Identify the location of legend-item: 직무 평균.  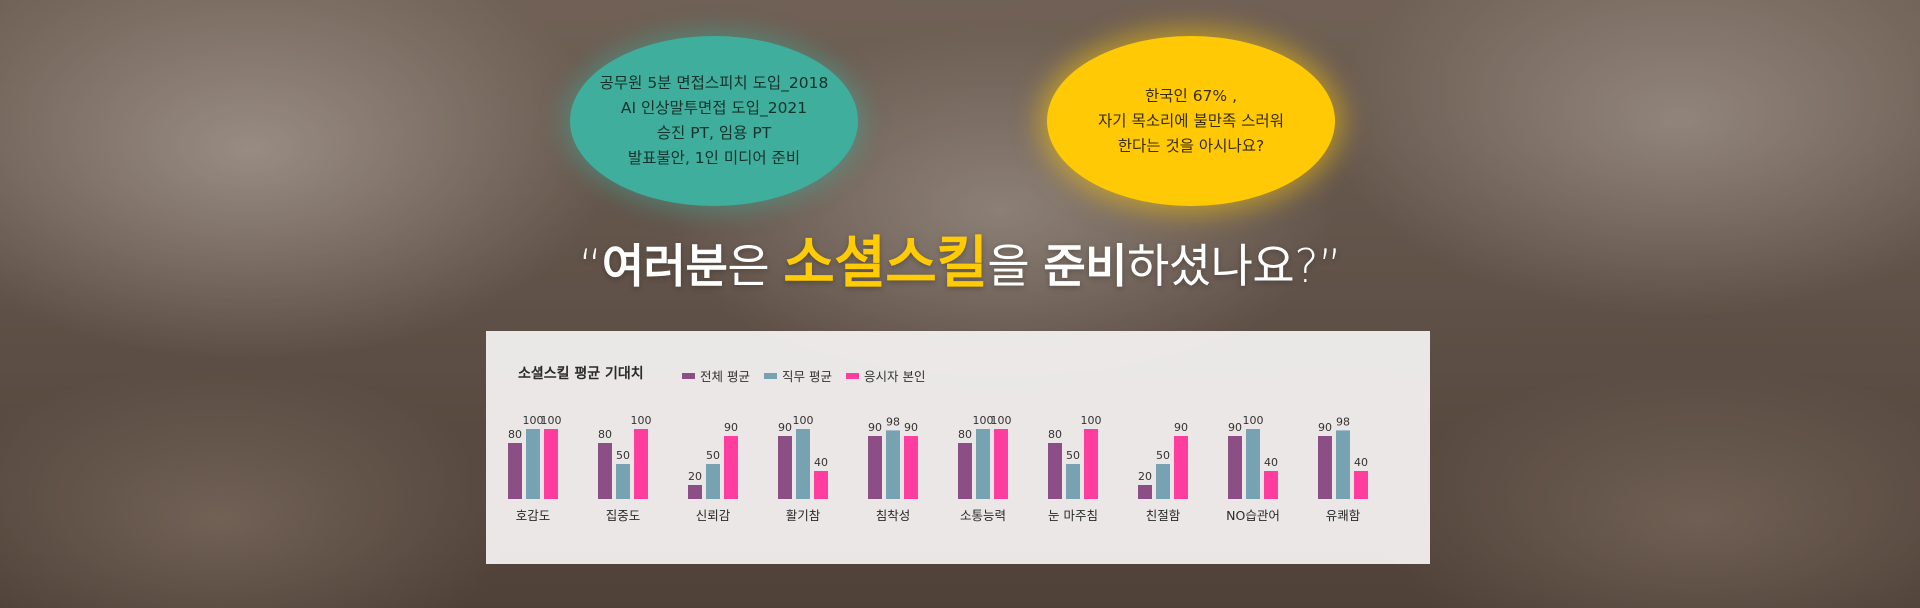
(797, 375).